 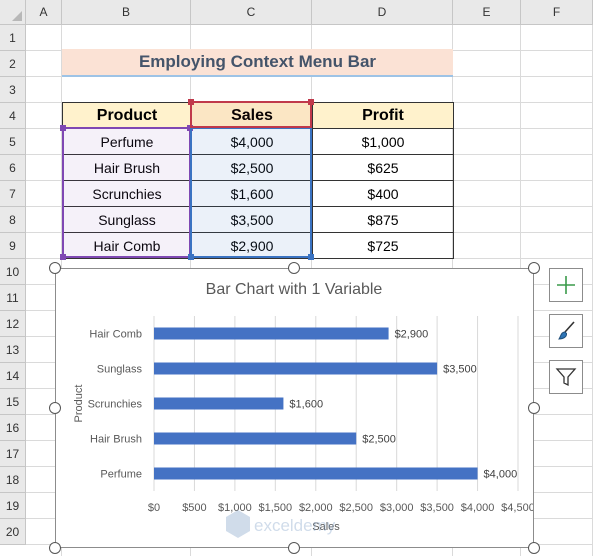 What do you see at coordinates (13, 246) in the screenshot?
I see `row-header-9: 9` at bounding box center [13, 246].